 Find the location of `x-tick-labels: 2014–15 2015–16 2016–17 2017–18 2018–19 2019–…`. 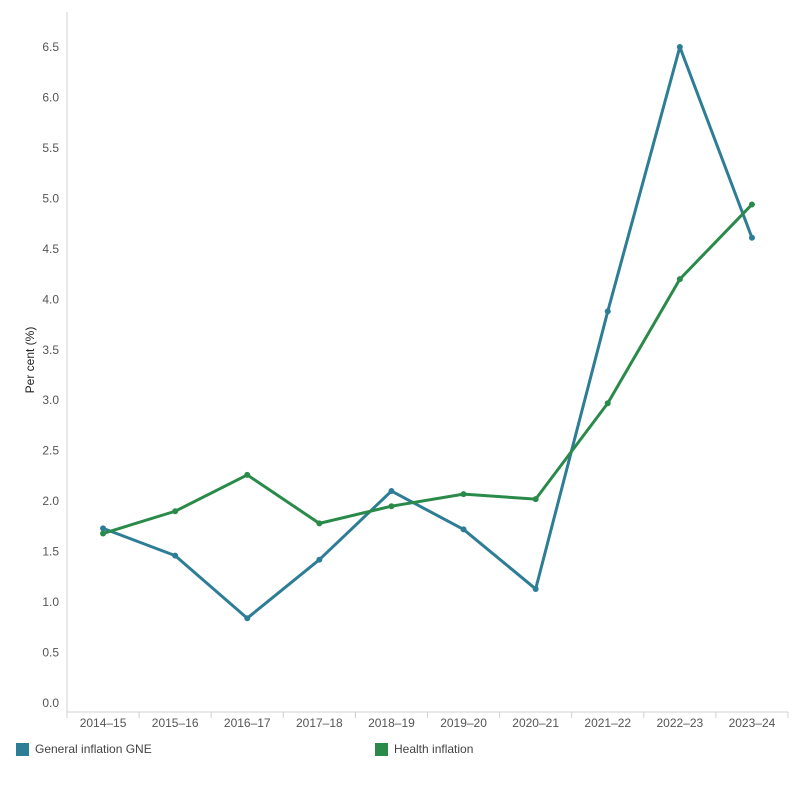

x-tick-labels: 2014–15 2015–16 2016–17 2017–18 2018–19 2019–… is located at coordinates (428, 723).